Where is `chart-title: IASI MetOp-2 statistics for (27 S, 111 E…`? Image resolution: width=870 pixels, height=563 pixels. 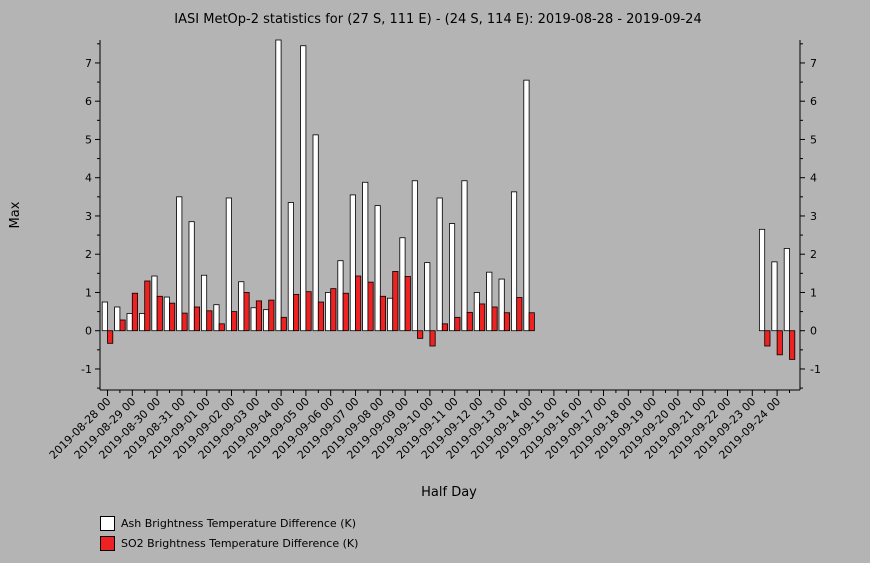 chart-title: IASI MetOp-2 statistics for (27 S, 111 E… is located at coordinates (437, 19).